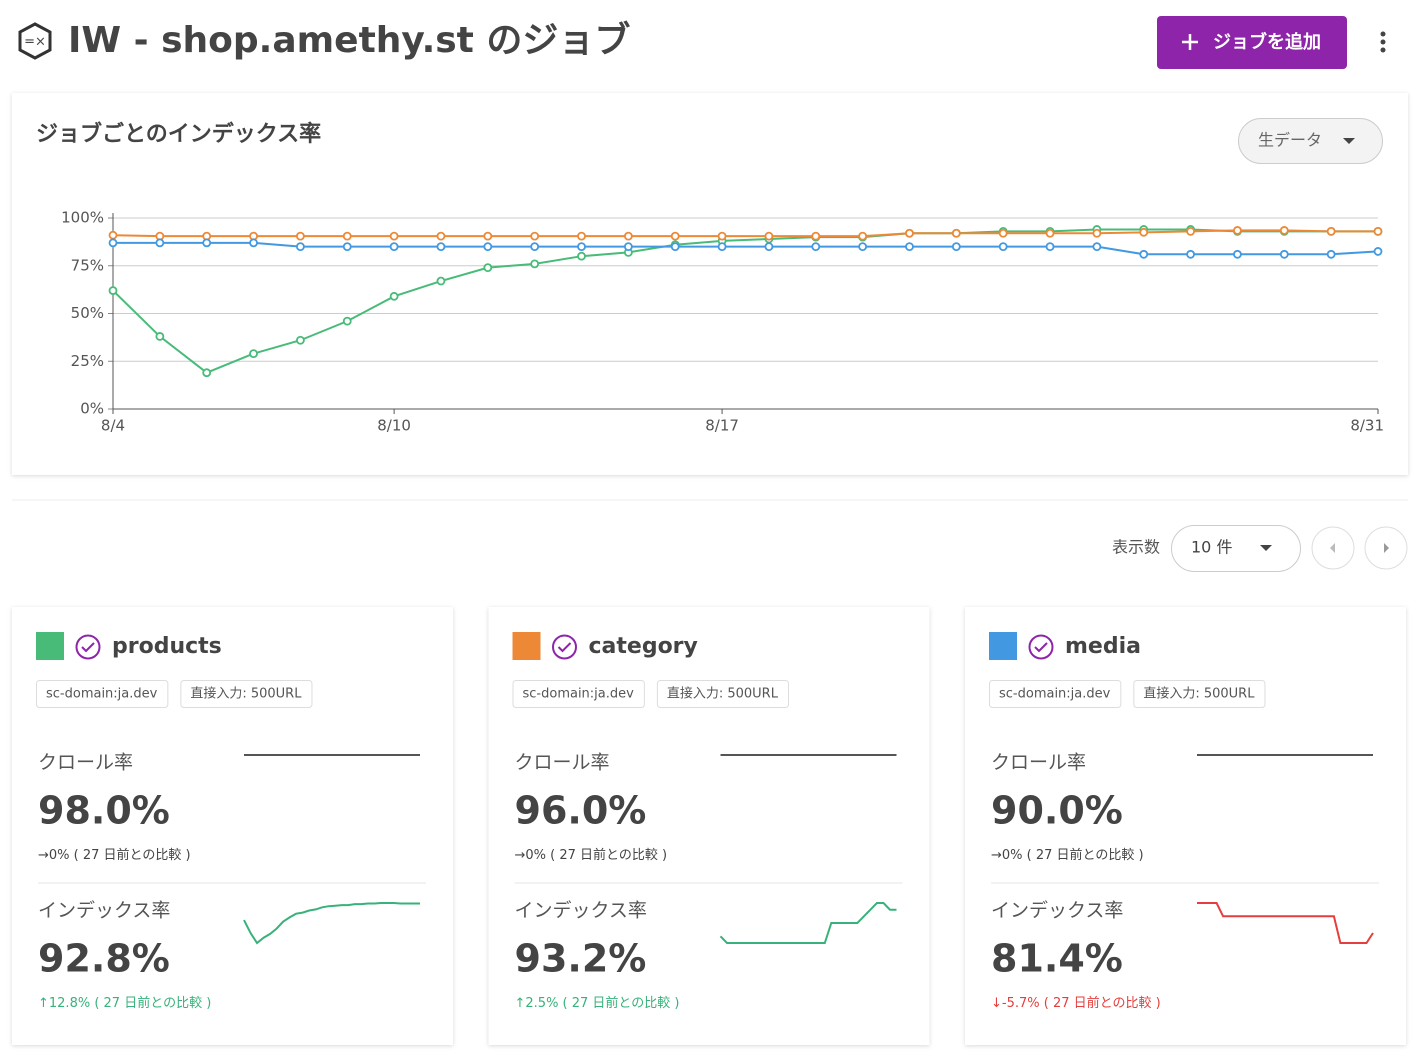  What do you see at coordinates (92, 409) in the screenshot?
I see `y-tick-label: 0%` at bounding box center [92, 409].